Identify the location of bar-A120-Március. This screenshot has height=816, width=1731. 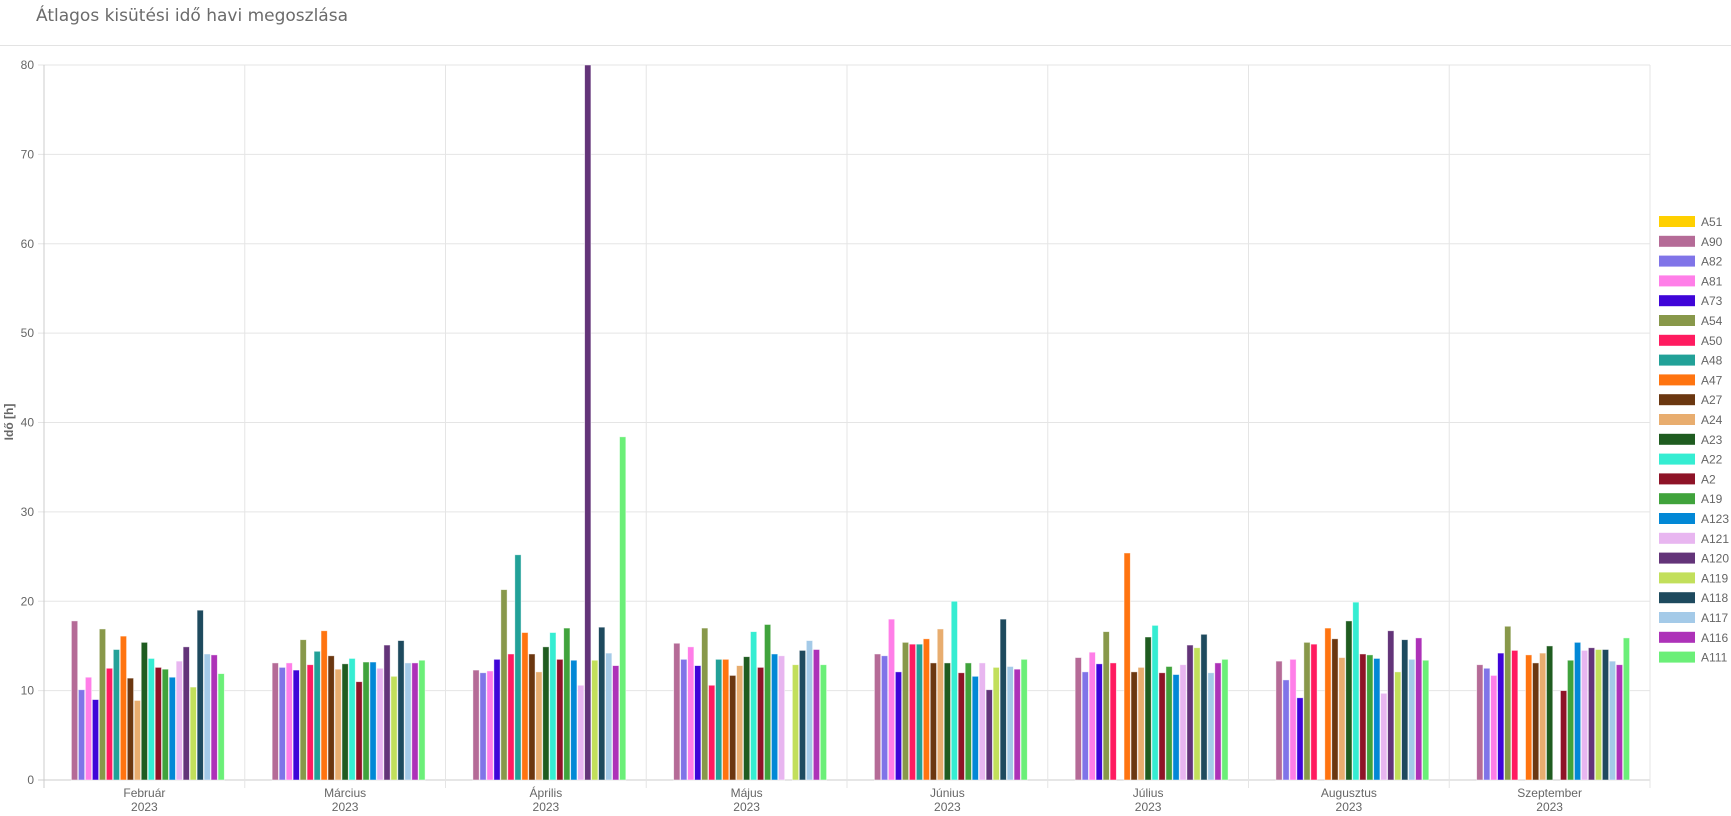
(387, 712).